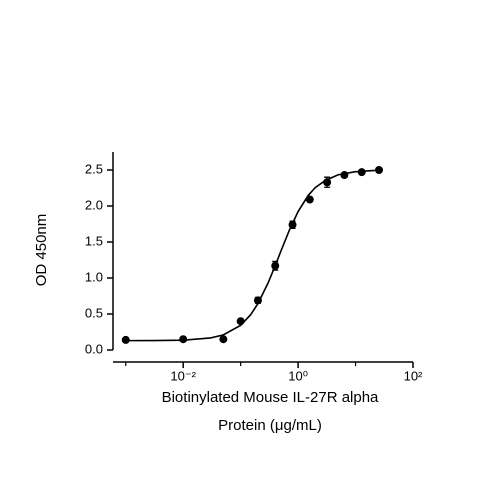 The image size is (500, 500). I want to click on y-axis-label: OD 450nm, so click(41, 250).